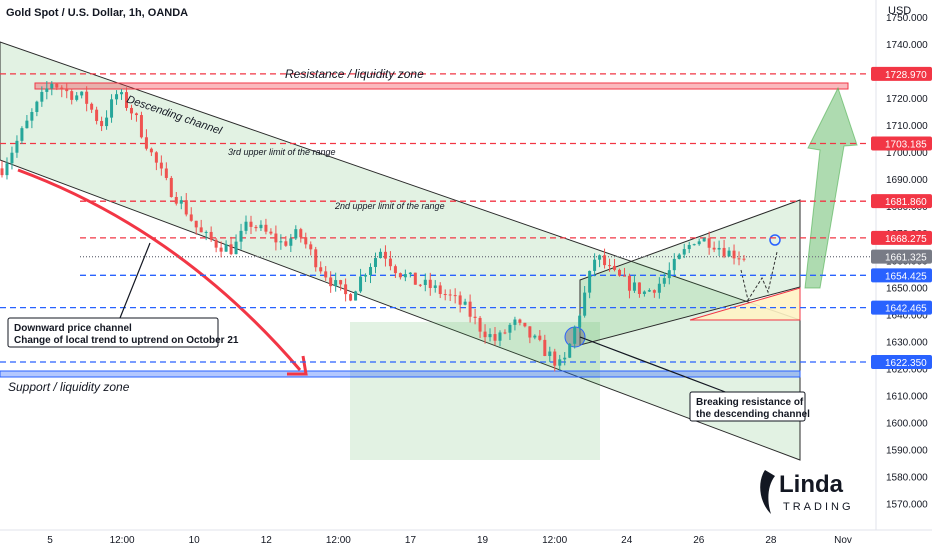 This screenshot has width=932, height=555. What do you see at coordinates (907, 342) in the screenshot?
I see `price-tick-label: 1630.000` at bounding box center [907, 342].